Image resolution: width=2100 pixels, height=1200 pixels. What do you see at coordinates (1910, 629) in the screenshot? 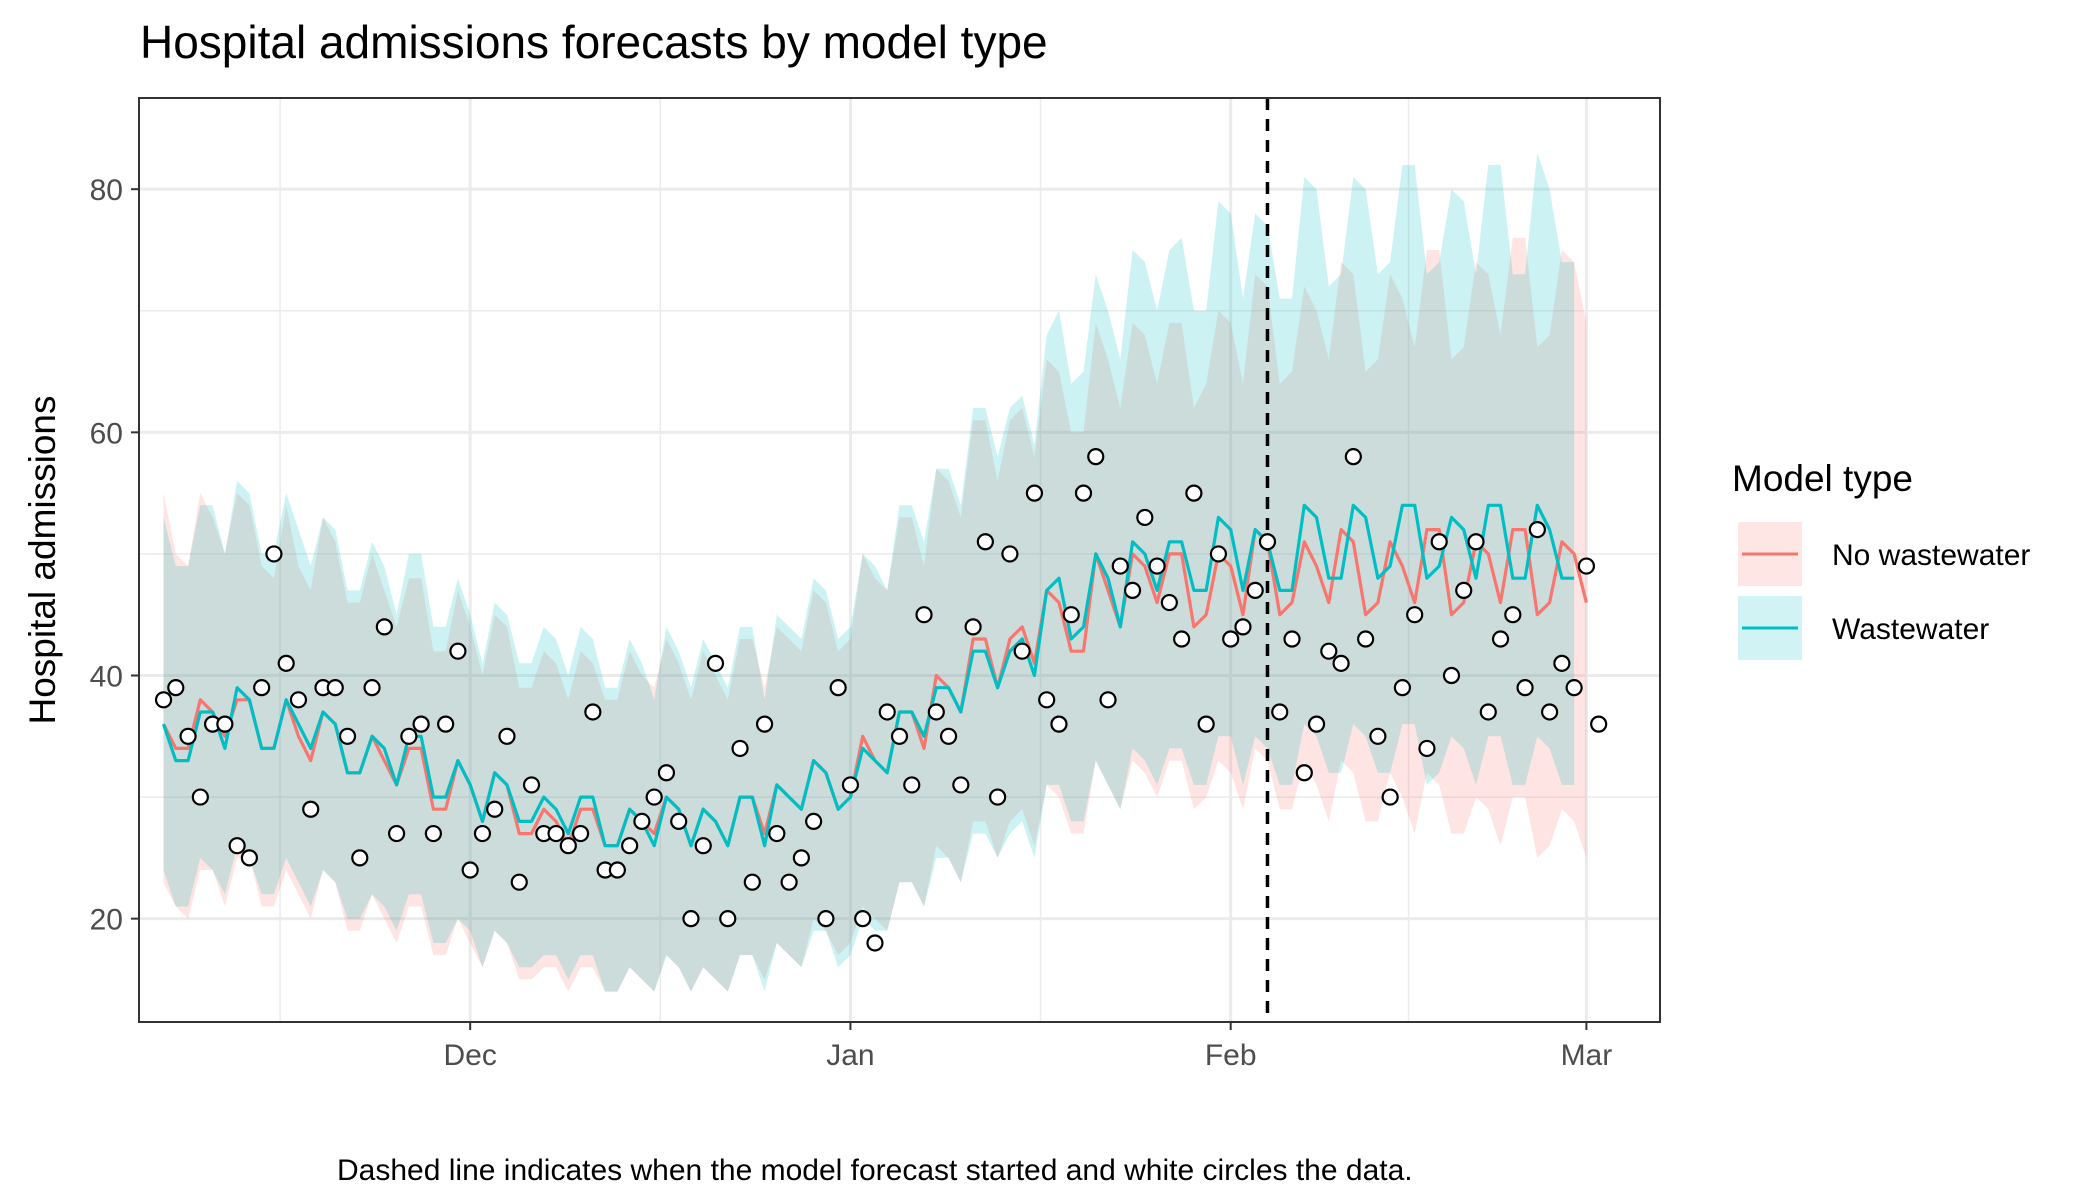
I see `legend-label-wastewater: Wastewater` at bounding box center [1910, 629].